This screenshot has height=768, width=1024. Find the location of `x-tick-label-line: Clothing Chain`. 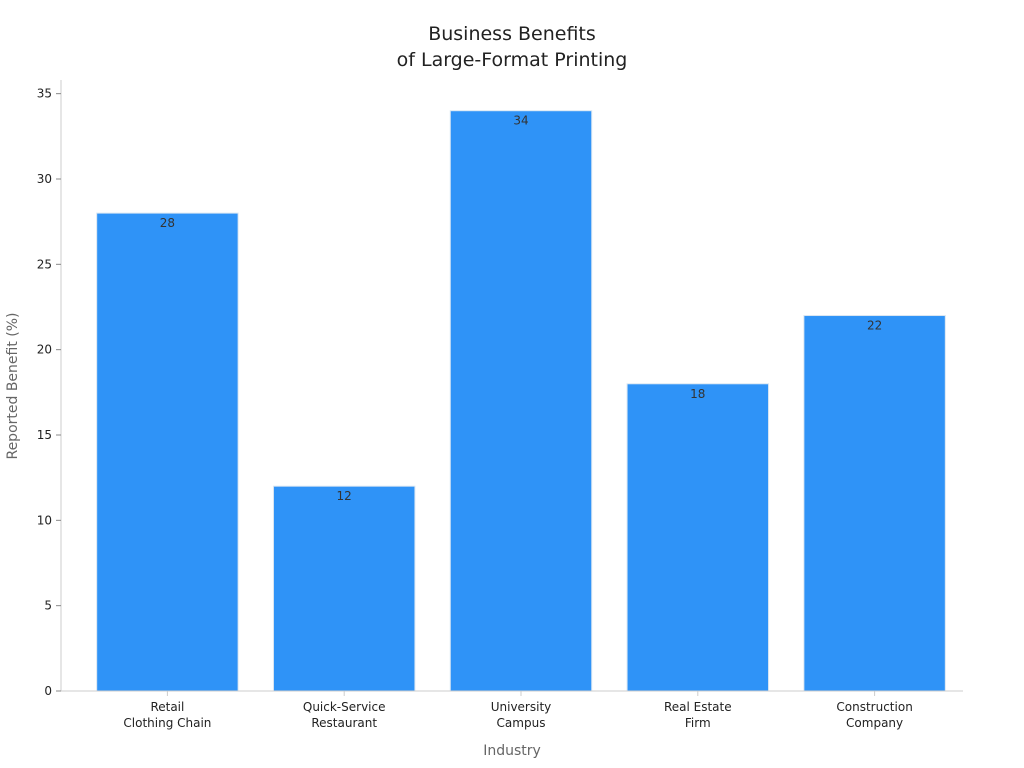

x-tick-label-line: Clothing Chain is located at coordinates (167, 723).